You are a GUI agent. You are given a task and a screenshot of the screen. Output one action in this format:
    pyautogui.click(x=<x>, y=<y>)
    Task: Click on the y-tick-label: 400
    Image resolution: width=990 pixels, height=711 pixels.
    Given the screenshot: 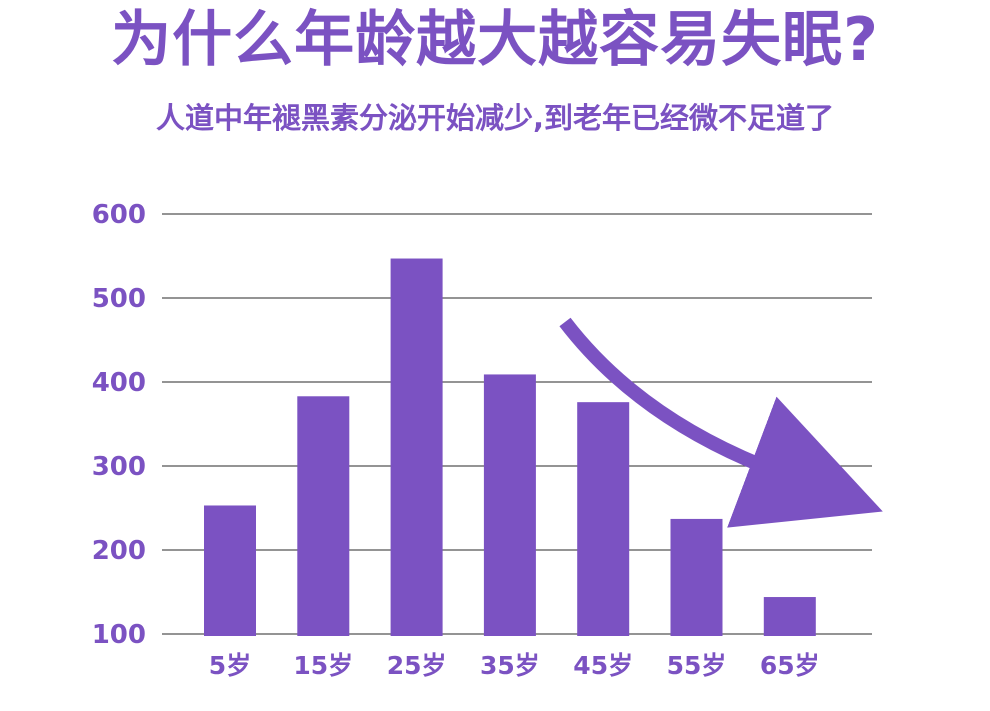 What is the action you would take?
    pyautogui.click(x=119, y=383)
    